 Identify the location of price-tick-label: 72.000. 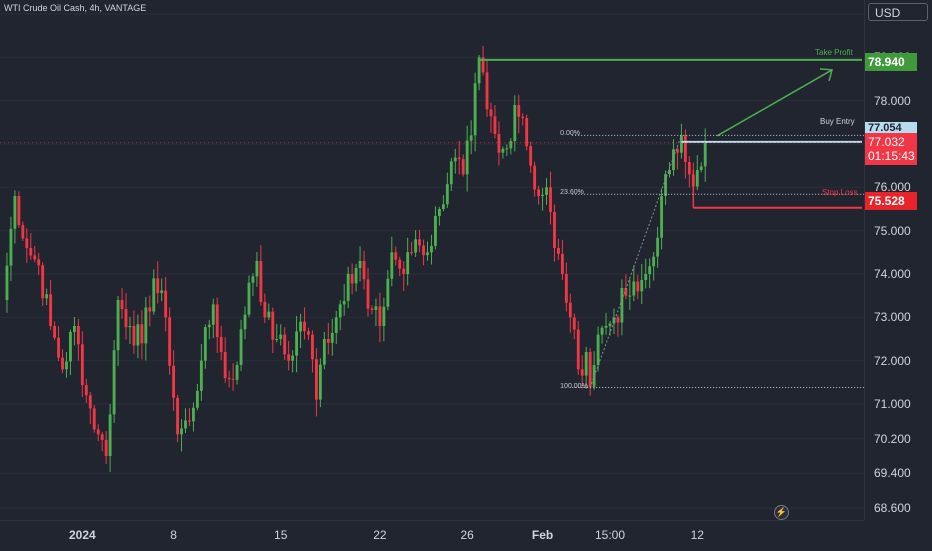
(892, 360).